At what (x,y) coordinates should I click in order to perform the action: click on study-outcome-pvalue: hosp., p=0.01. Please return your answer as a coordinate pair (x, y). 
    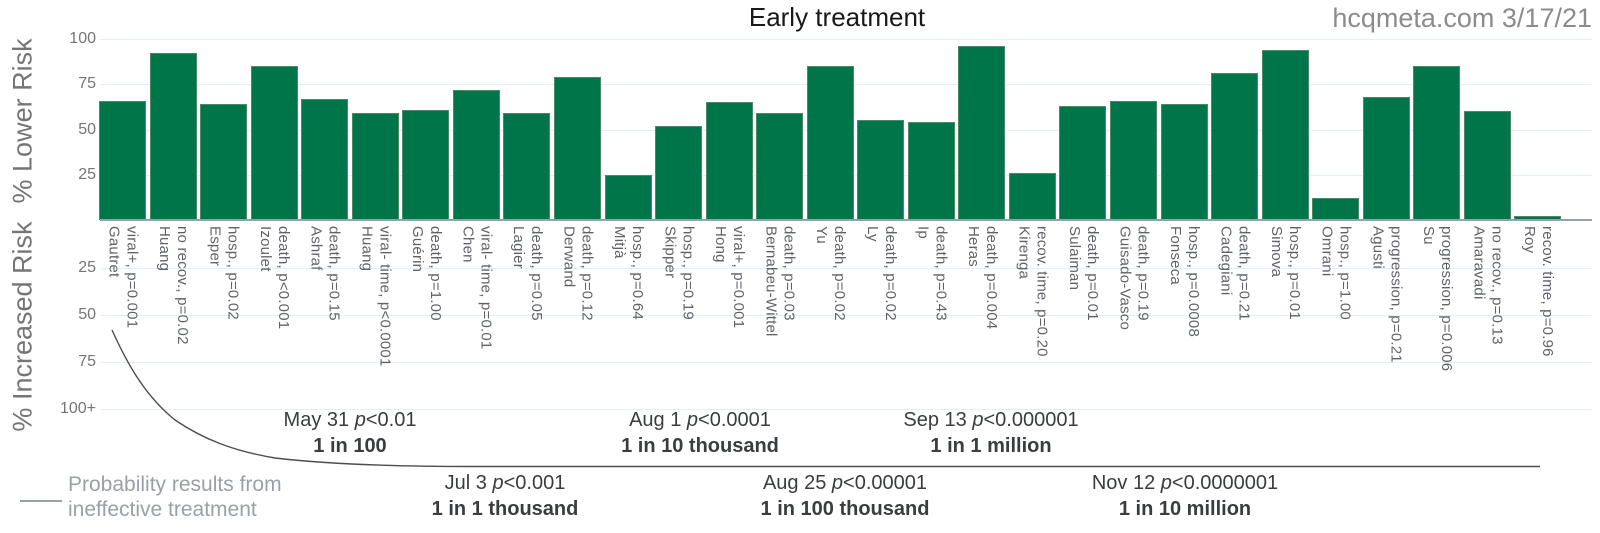
    Looking at the image, I should click on (1295, 273).